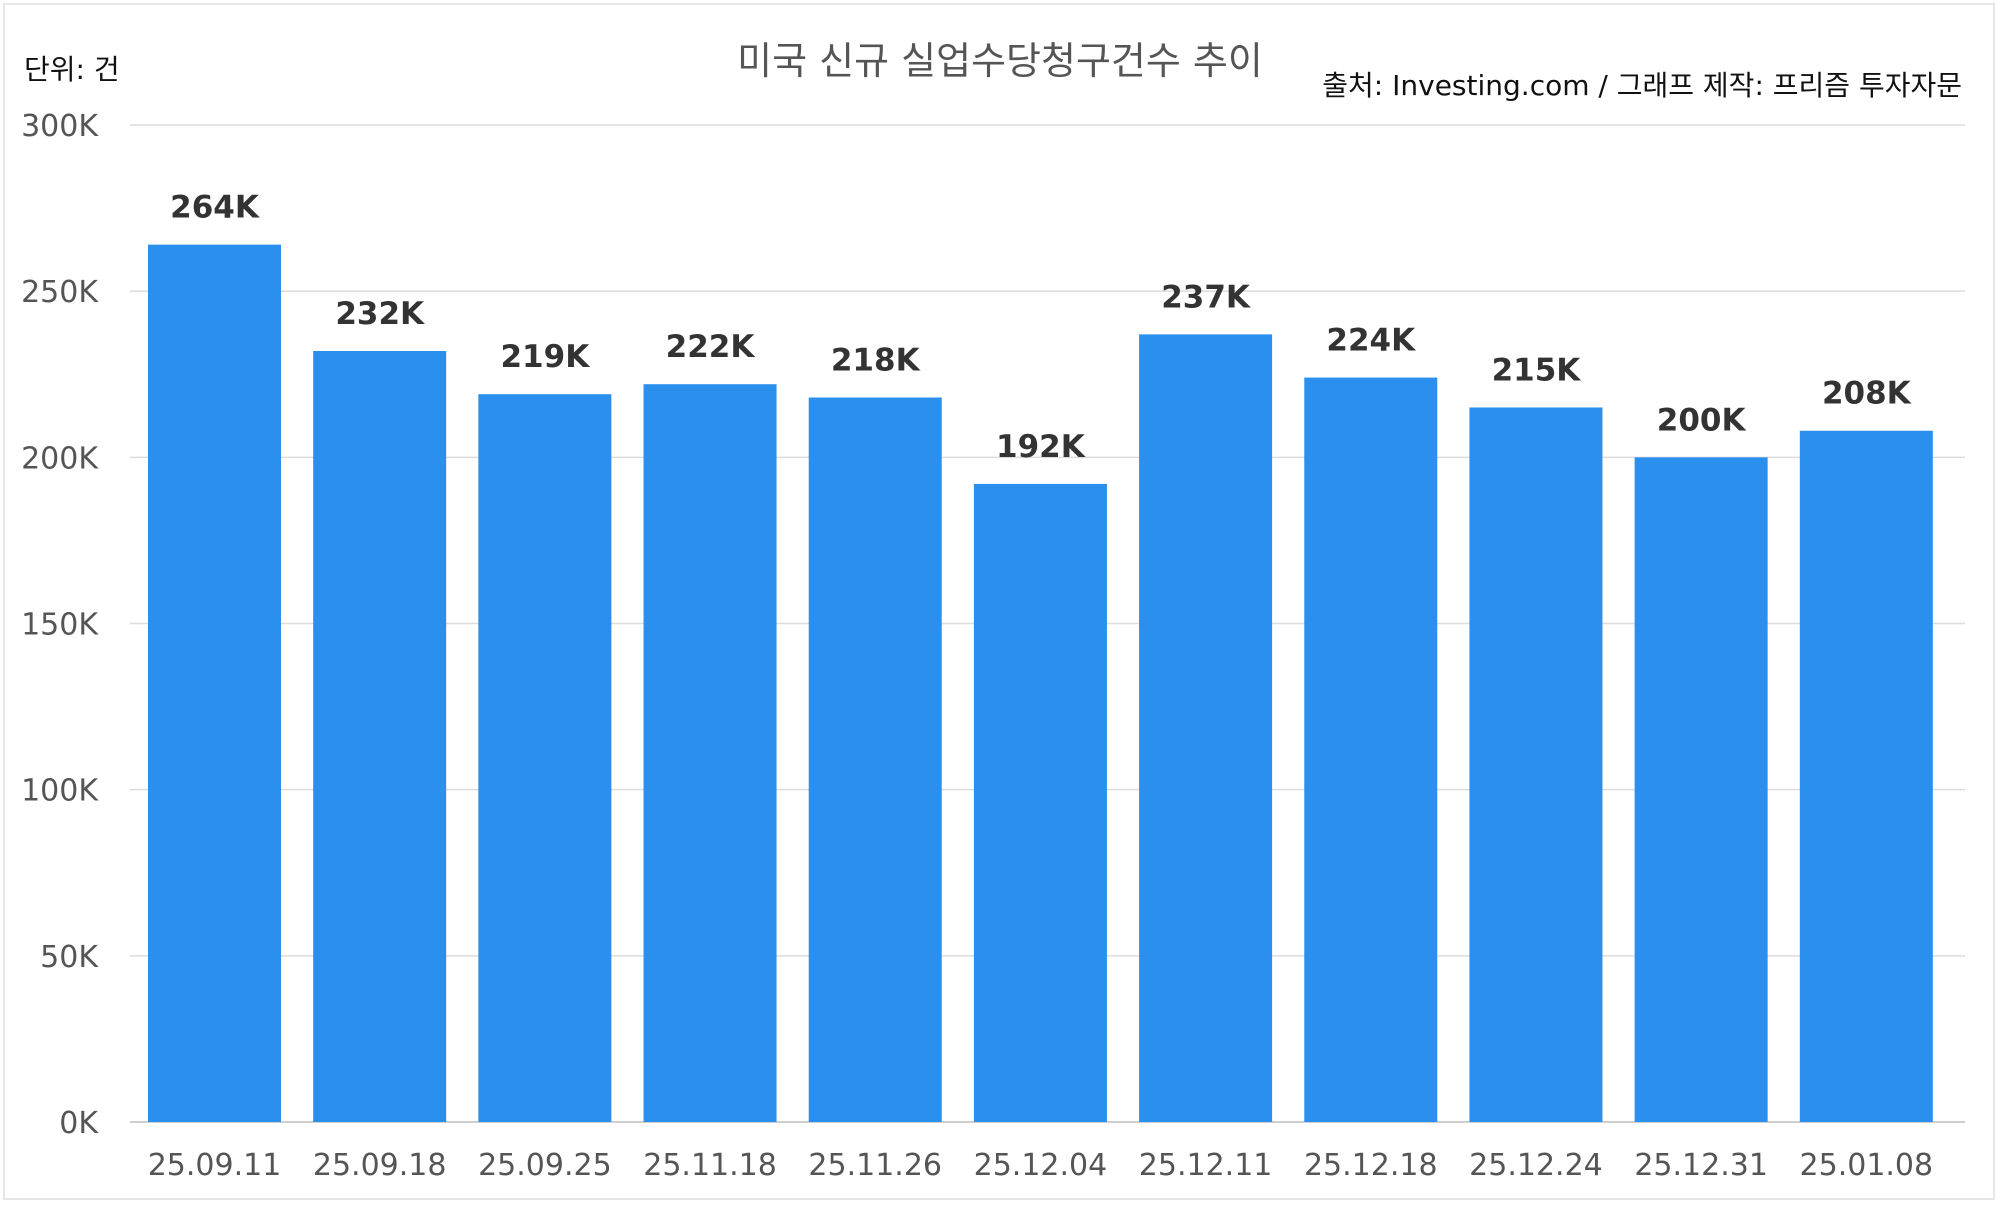  Describe the element at coordinates (1371, 1165) in the screenshot. I see `x-tick-label: 25.12.18` at that location.